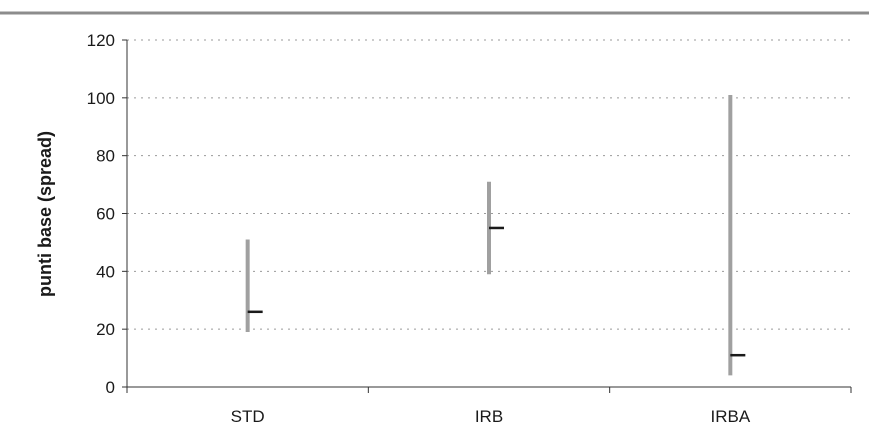 Image resolution: width=869 pixels, height=432 pixels. Describe the element at coordinates (105, 271) in the screenshot. I see `y-tick-label: 40` at that location.